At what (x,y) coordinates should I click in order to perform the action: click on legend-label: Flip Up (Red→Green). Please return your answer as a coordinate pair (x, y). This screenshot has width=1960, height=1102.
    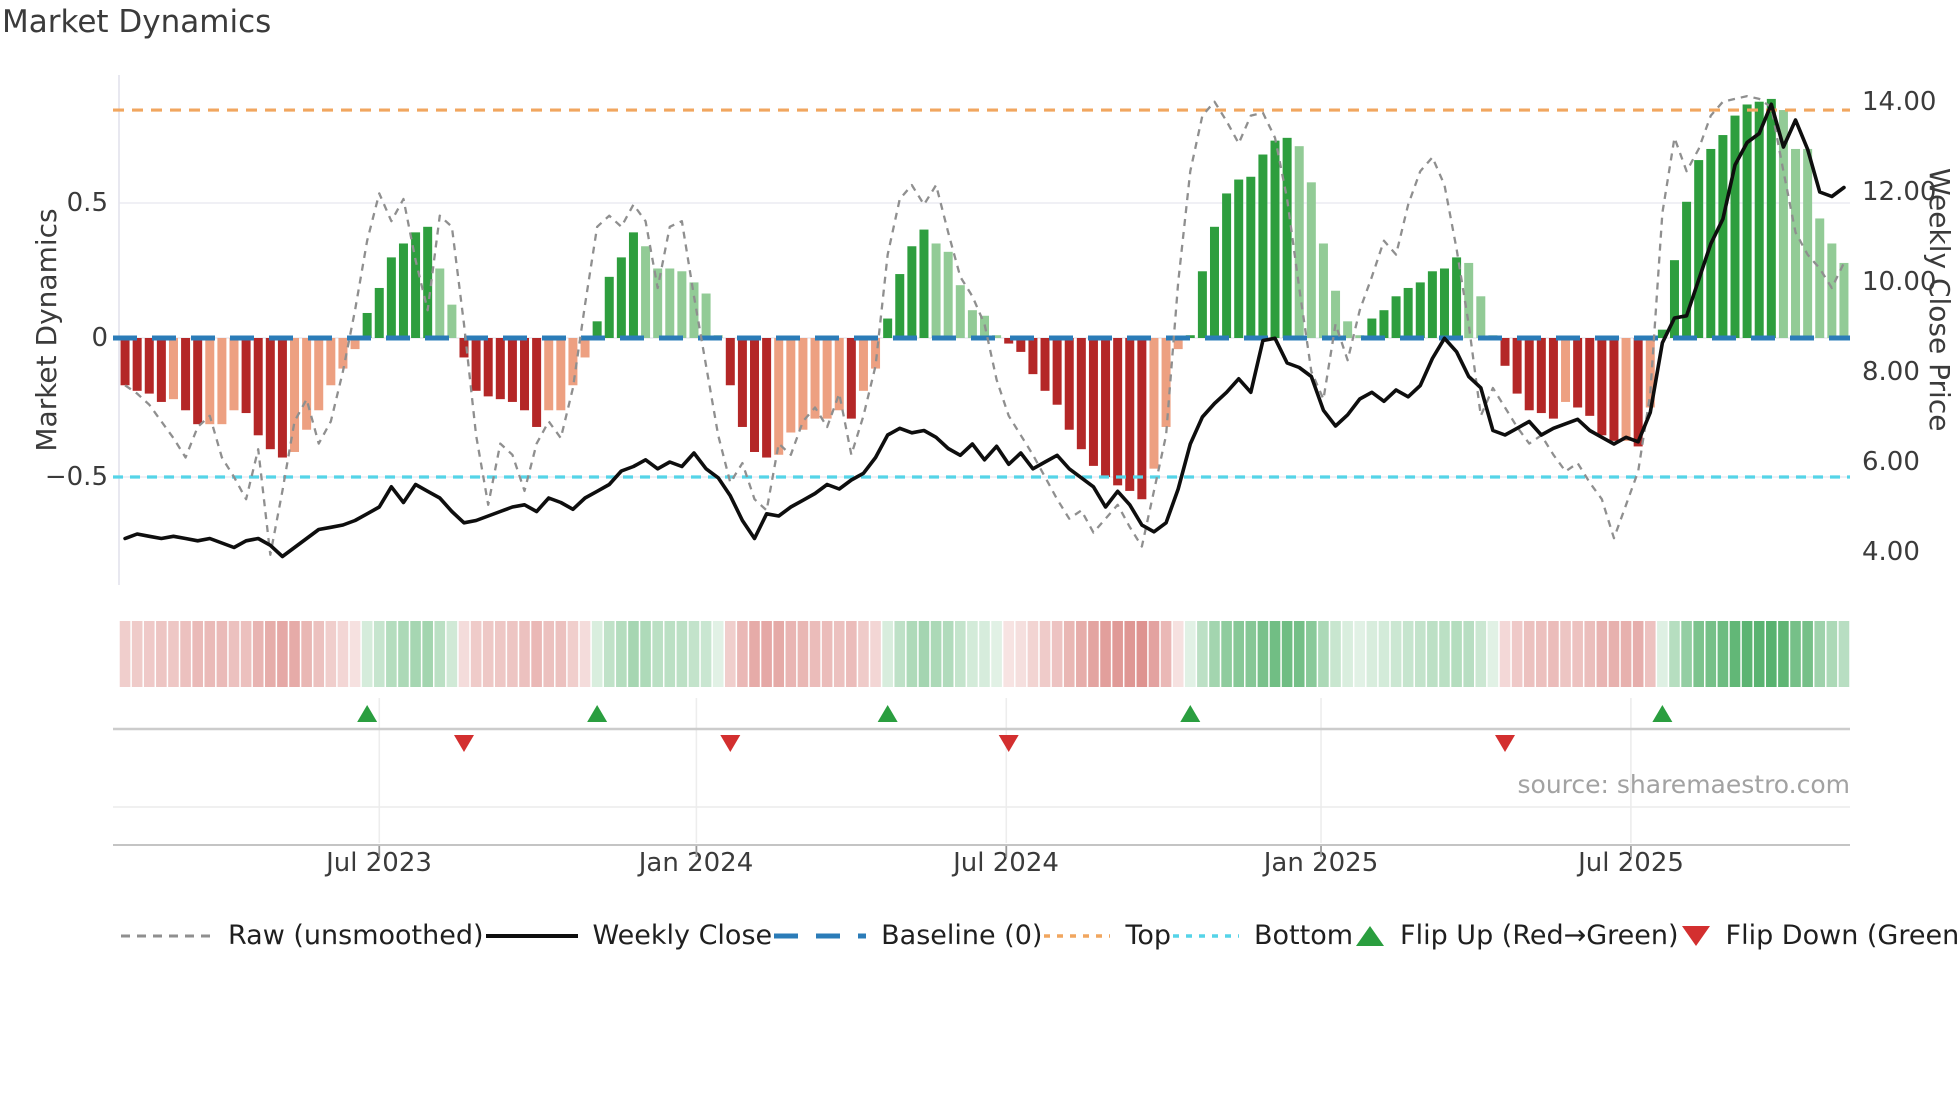
    Looking at the image, I should click on (1539, 935).